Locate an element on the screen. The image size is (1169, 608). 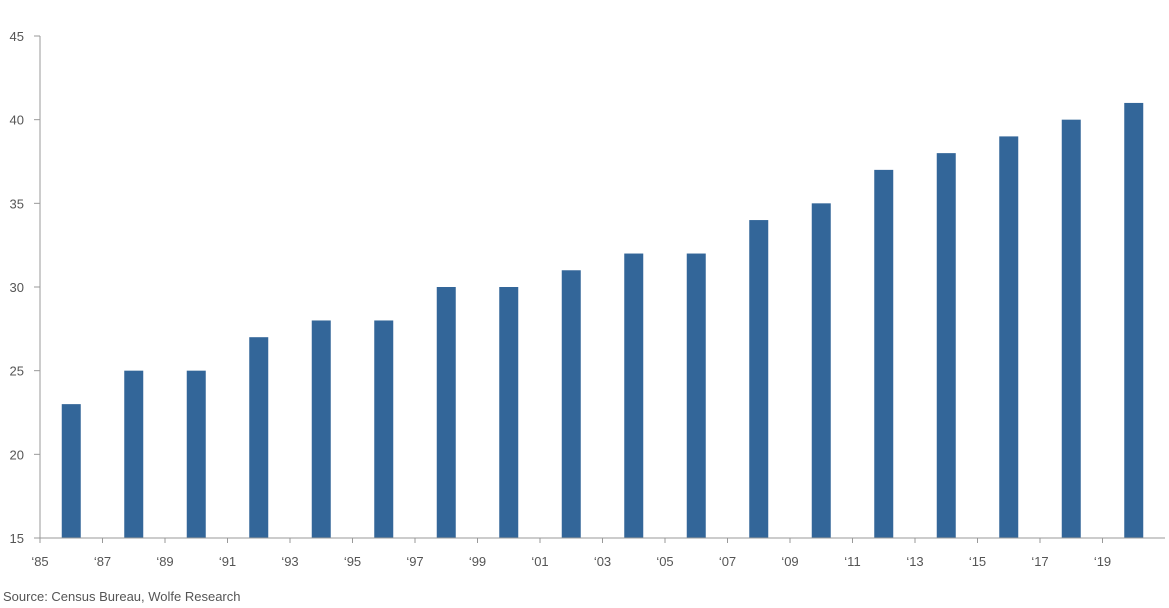
x-tick-label: ‘01 is located at coordinates (539, 561).